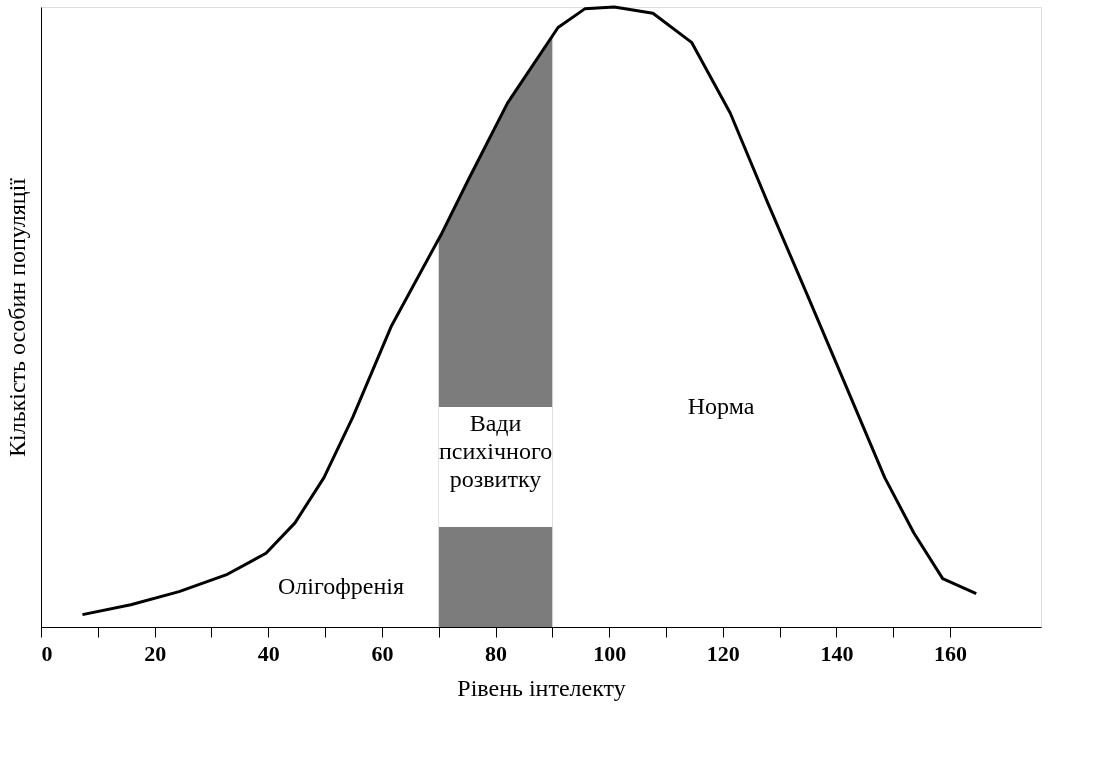 The width and height of the screenshot is (1104, 778). What do you see at coordinates (721, 406) in the screenshot?
I see `annotation: Норма` at bounding box center [721, 406].